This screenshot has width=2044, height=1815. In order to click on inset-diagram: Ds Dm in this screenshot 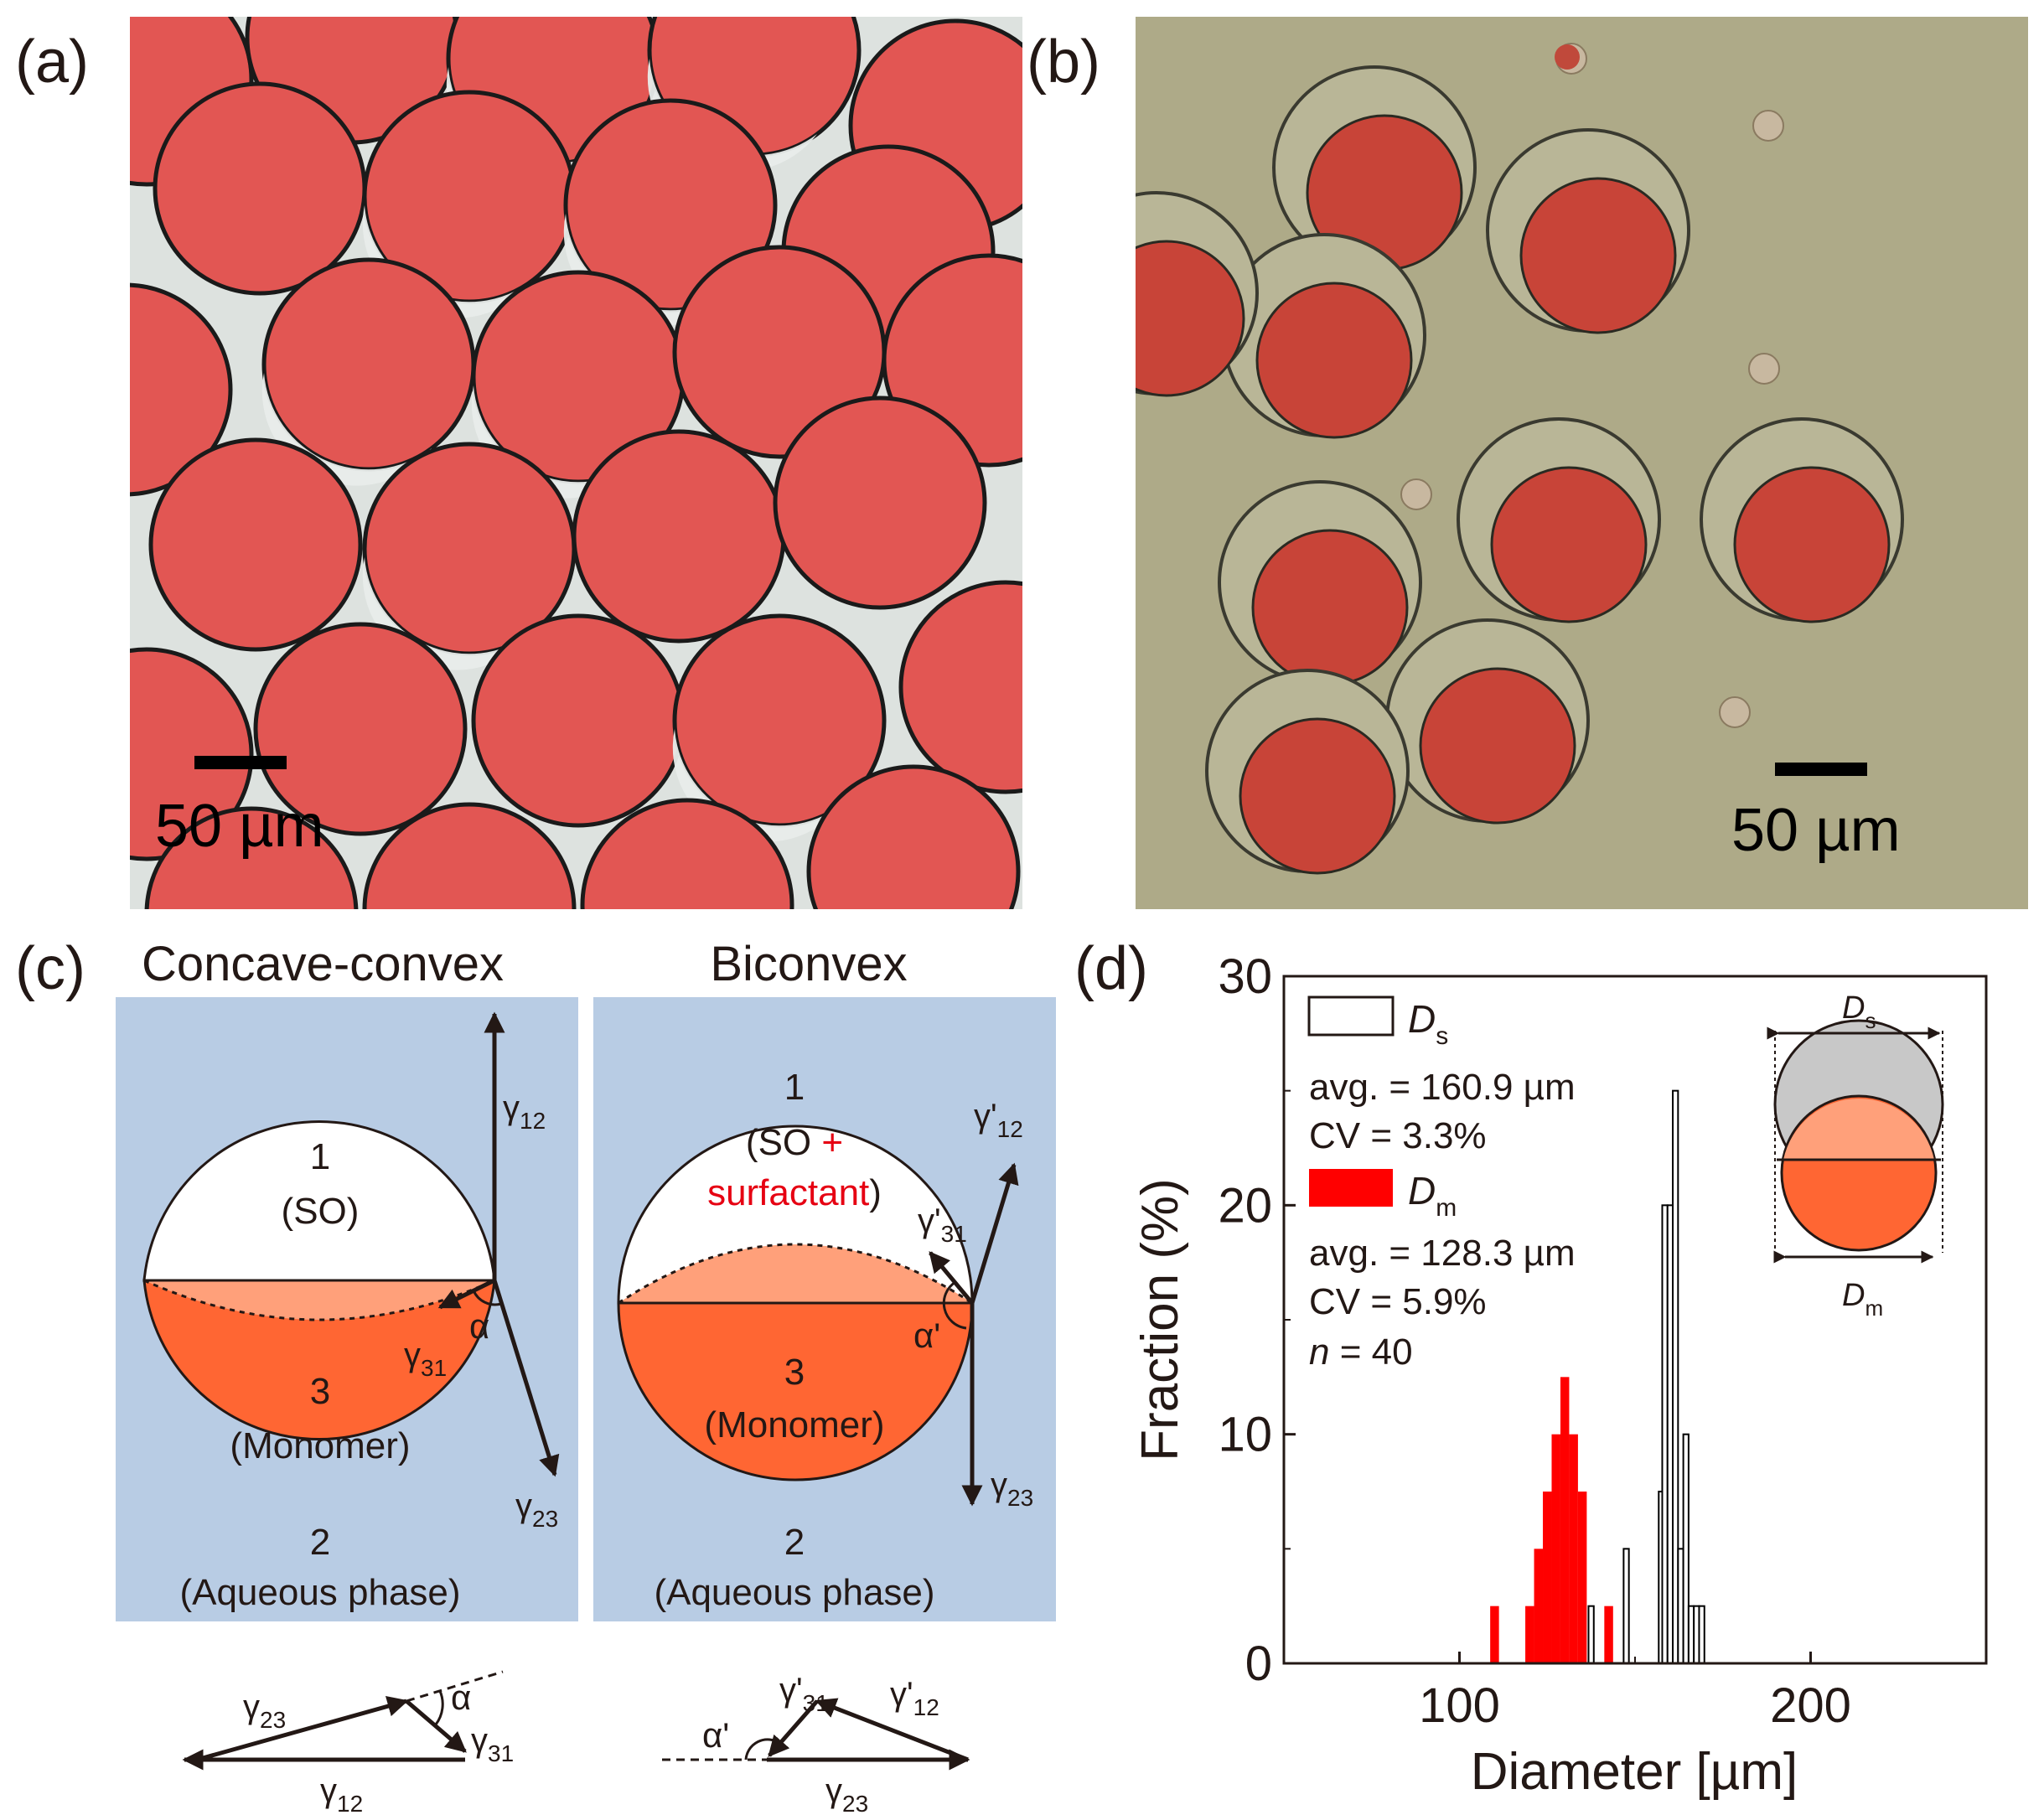, I will do `click(1856, 1155)`.